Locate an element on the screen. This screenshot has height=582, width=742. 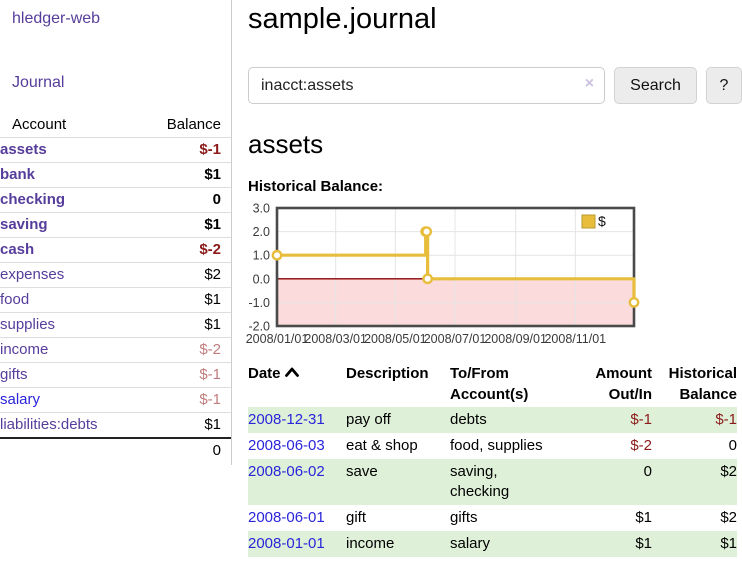
account-balance: $2 is located at coordinates (212, 274).